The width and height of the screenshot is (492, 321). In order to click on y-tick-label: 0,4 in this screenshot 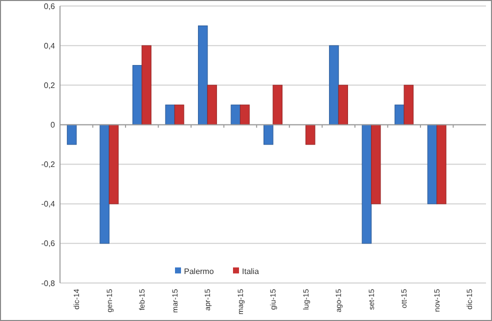, I will do `click(50, 45)`.